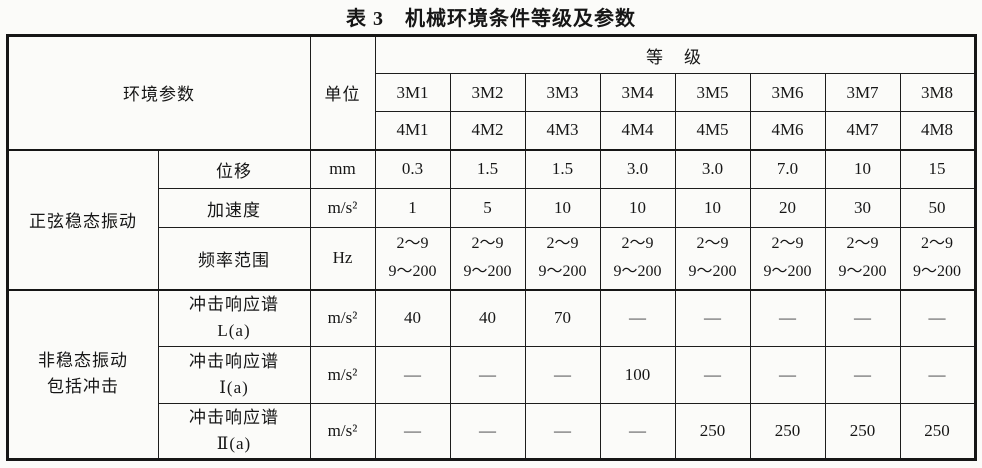  What do you see at coordinates (937, 130) in the screenshot?
I see `grade-code-cell: 4M8` at bounding box center [937, 130].